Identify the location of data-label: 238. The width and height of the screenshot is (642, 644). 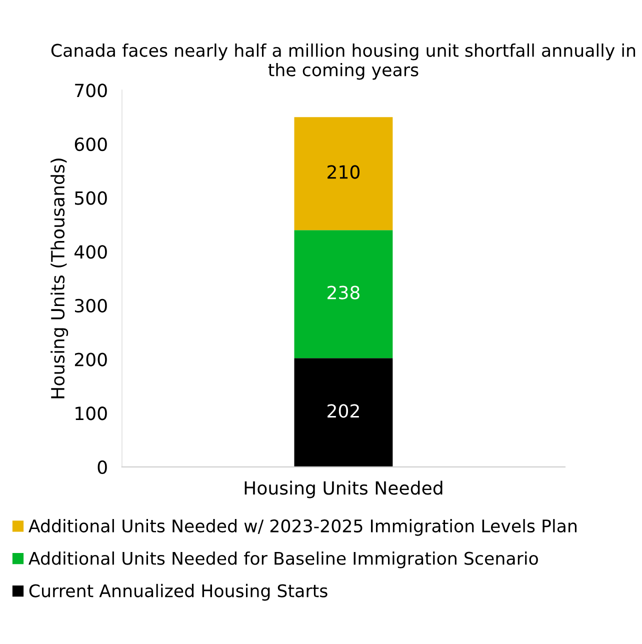
(344, 293).